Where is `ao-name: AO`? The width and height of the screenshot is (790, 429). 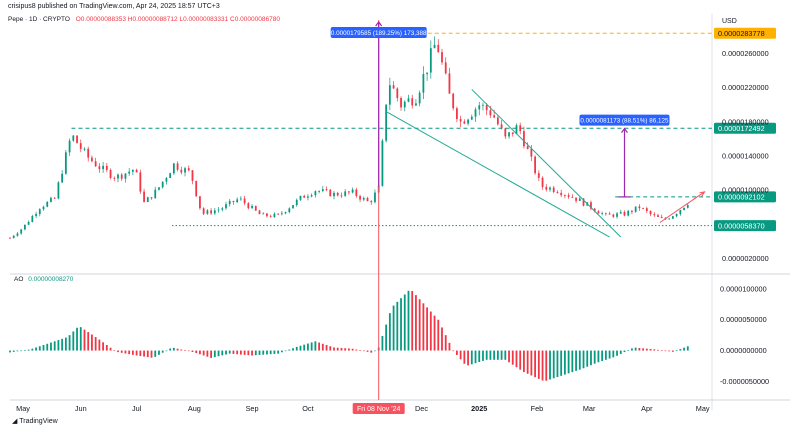
ao-name: AO is located at coordinates (19, 279).